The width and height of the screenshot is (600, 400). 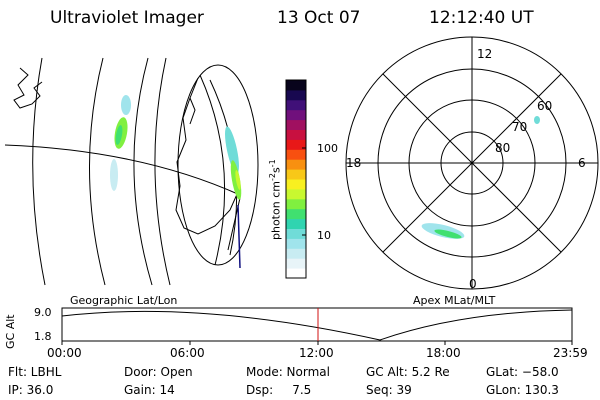 I want to click on status-filter: Flt: LBHL, so click(x=35, y=372).